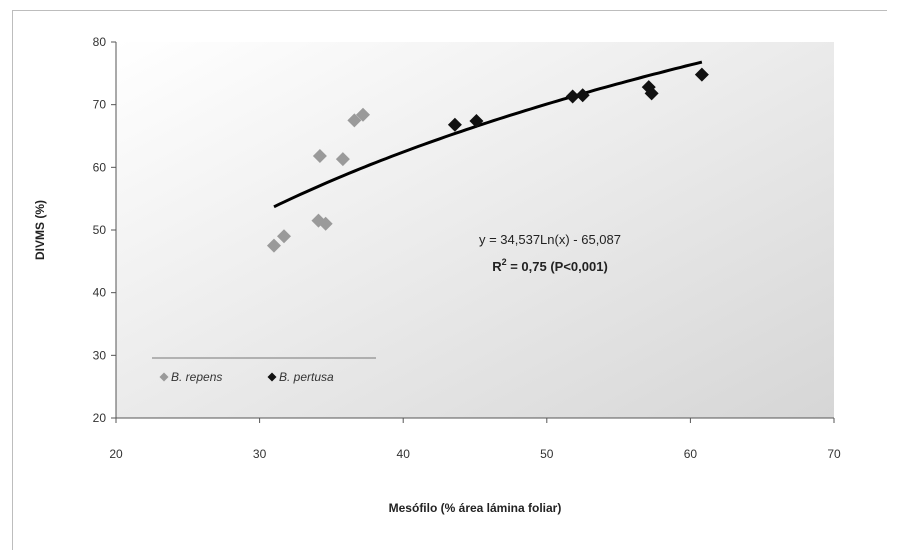  I want to click on y-tick-label: 20, so click(100, 418).